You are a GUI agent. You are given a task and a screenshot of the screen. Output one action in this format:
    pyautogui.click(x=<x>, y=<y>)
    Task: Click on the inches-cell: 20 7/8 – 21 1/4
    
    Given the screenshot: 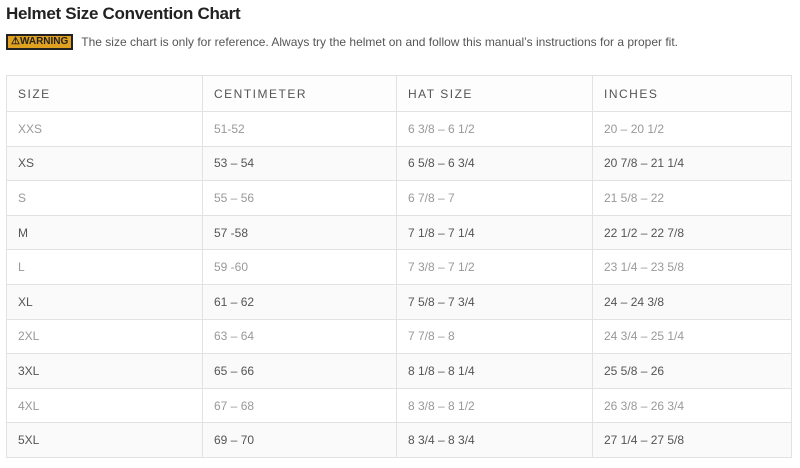 What is the action you would take?
    pyautogui.click(x=692, y=163)
    